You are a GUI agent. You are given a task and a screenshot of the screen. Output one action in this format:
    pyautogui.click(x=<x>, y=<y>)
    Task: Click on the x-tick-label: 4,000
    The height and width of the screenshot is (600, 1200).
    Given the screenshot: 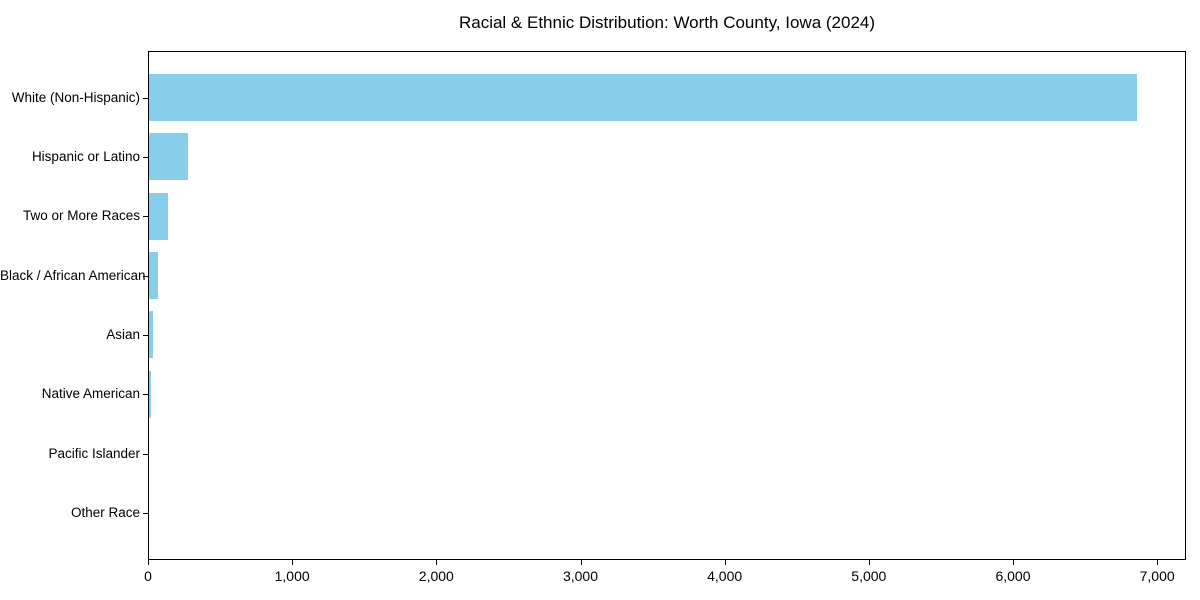 What is the action you would take?
    pyautogui.click(x=725, y=576)
    